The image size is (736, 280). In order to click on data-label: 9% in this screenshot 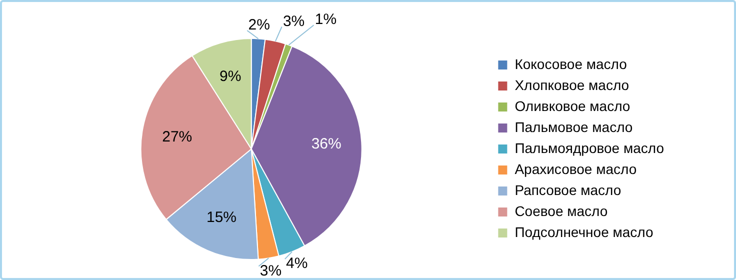, I will do `click(231, 76)`.